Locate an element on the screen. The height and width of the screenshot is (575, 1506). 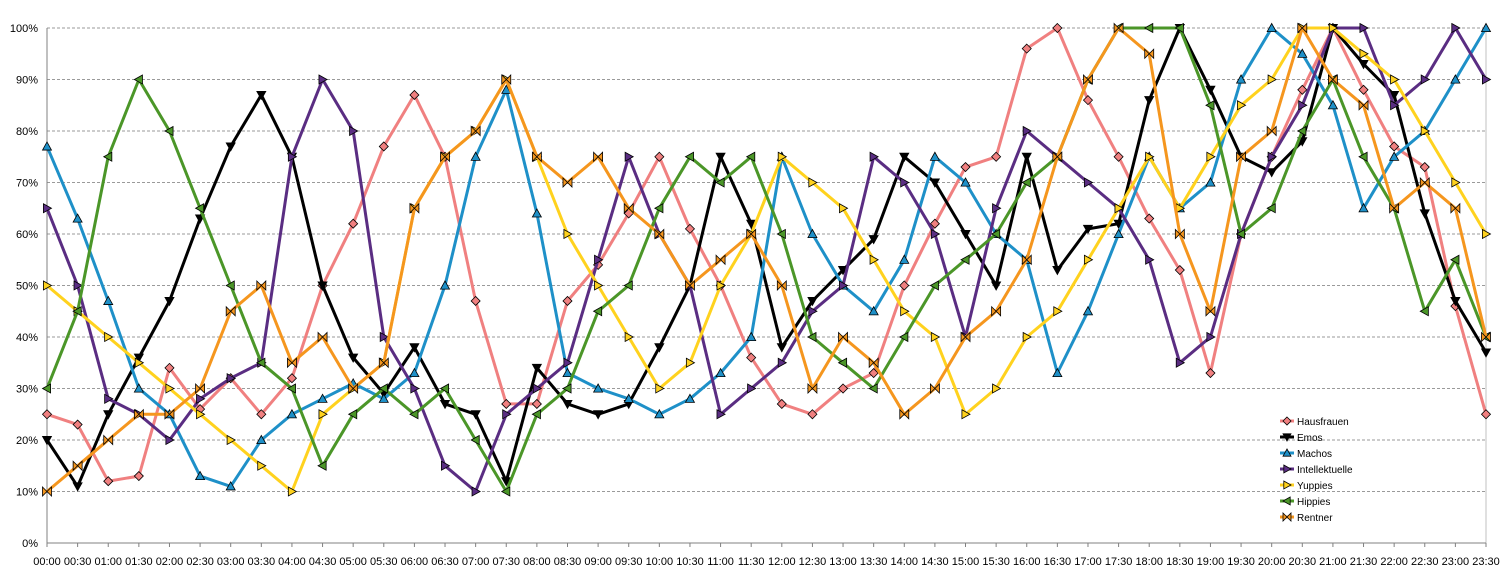
x-tick-label: 18:00 is located at coordinates (1149, 562).